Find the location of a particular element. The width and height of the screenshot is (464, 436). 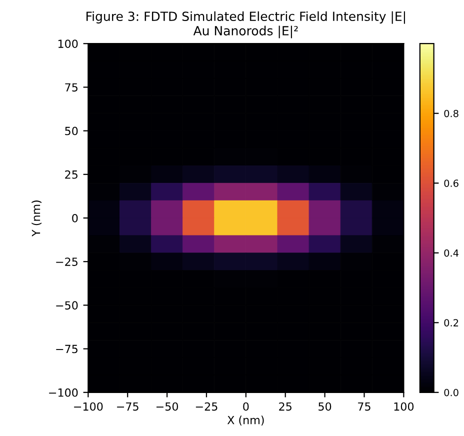

color-bar-label: 0.4 is located at coordinates (451, 253).